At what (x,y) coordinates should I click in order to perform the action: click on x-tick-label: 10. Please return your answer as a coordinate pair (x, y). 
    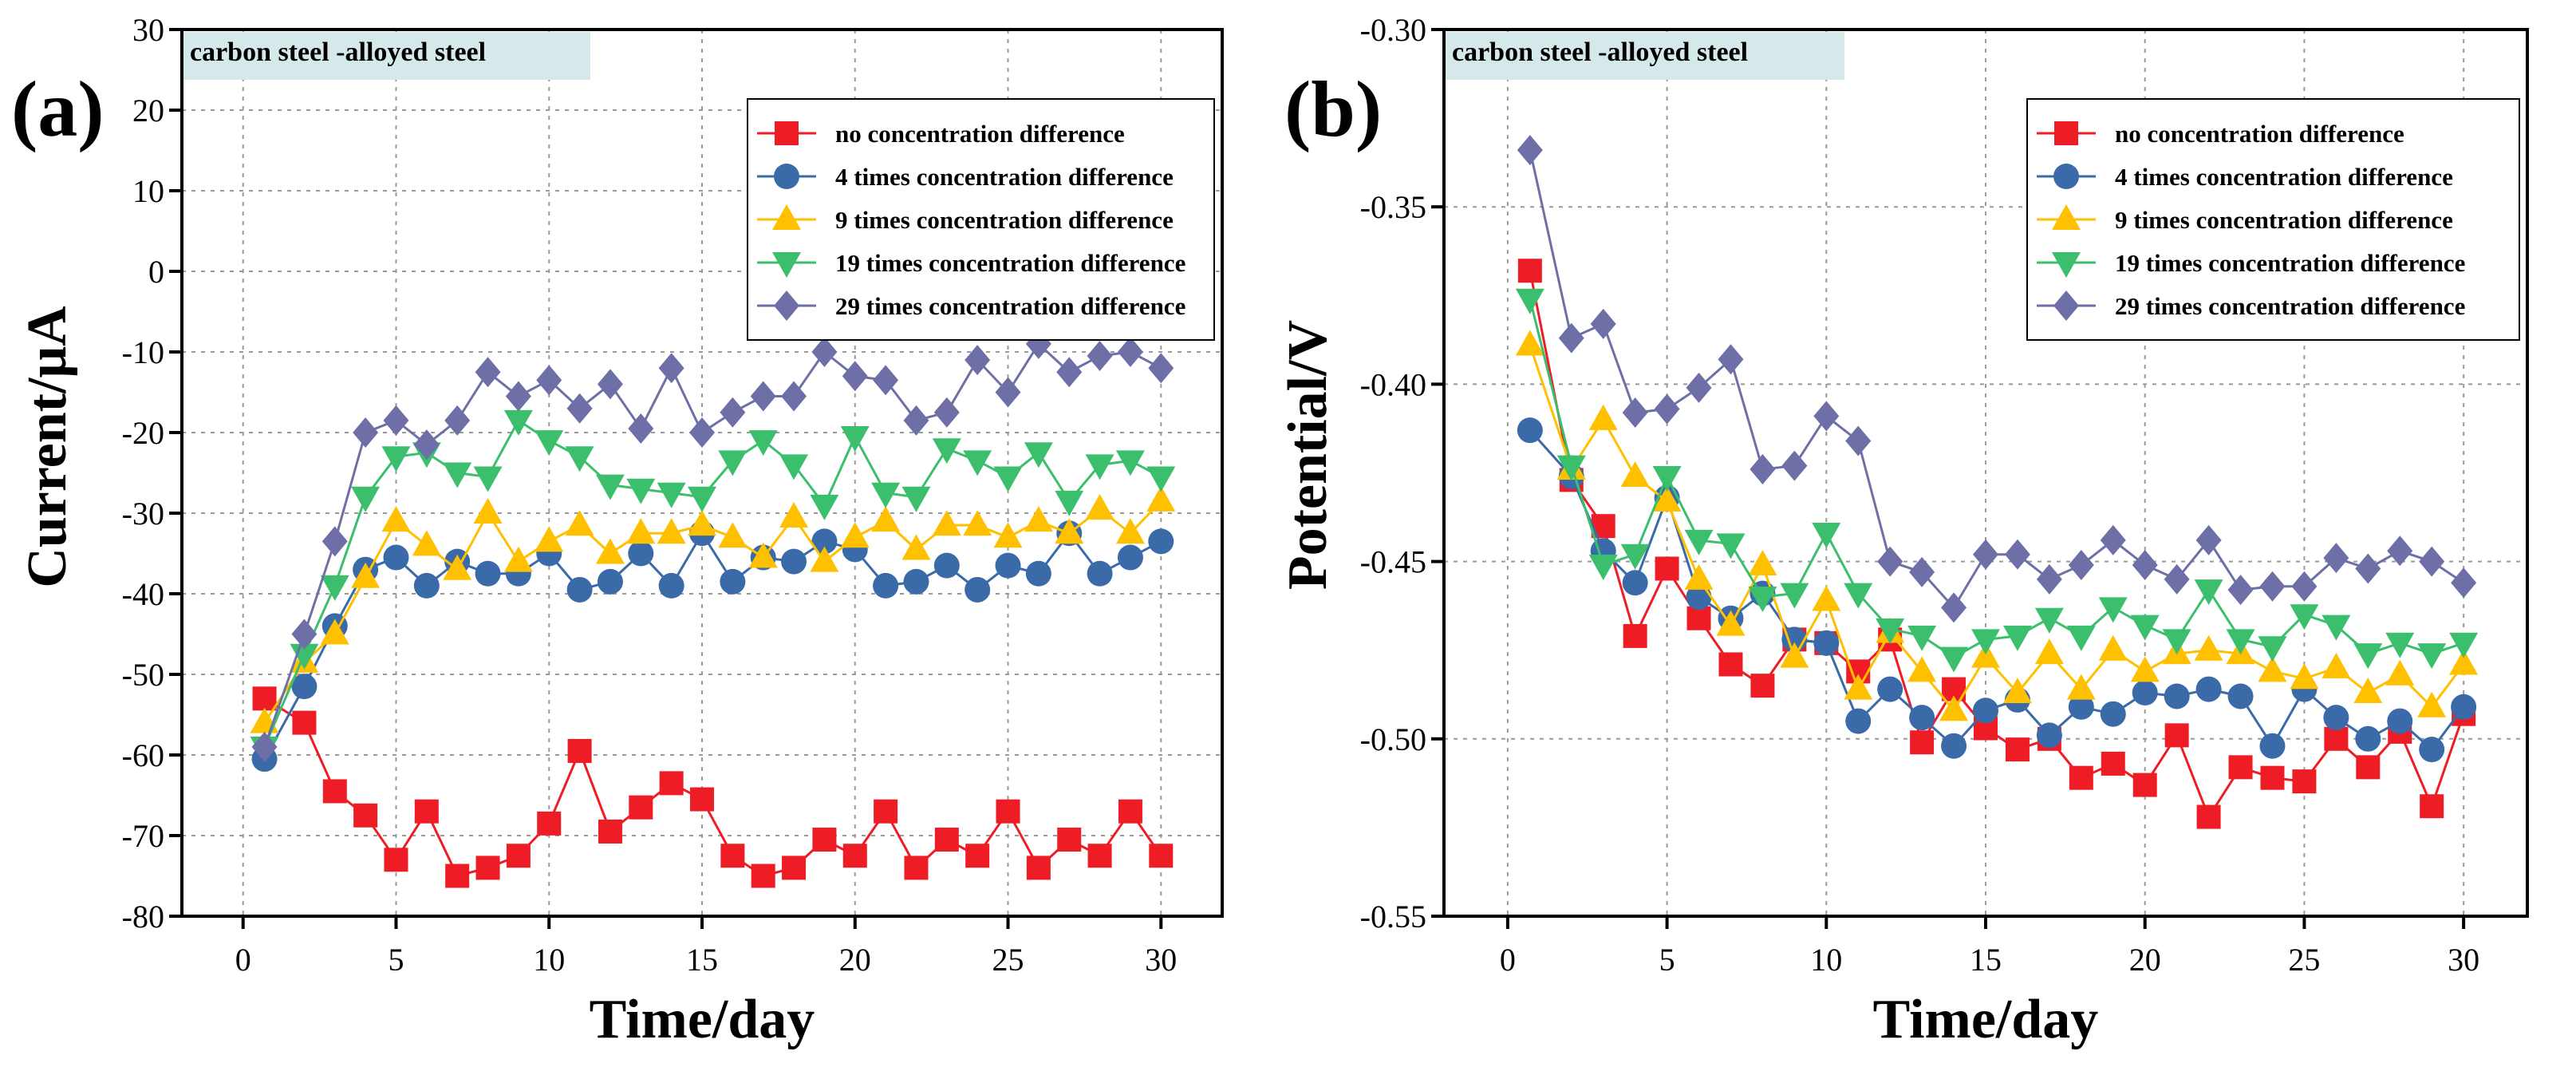
    Looking at the image, I should click on (1826, 960).